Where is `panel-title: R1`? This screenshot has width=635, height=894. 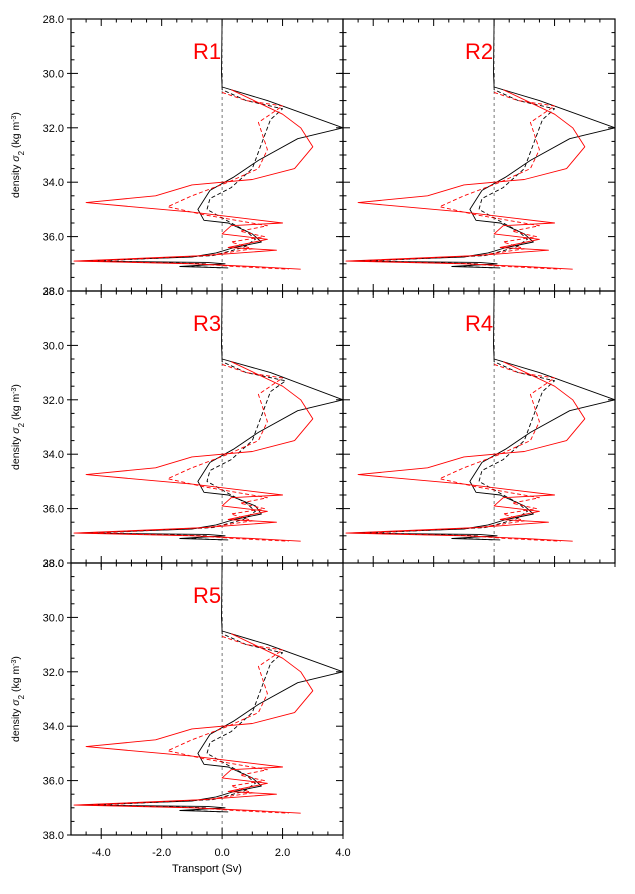 panel-title: R1 is located at coordinates (207, 51).